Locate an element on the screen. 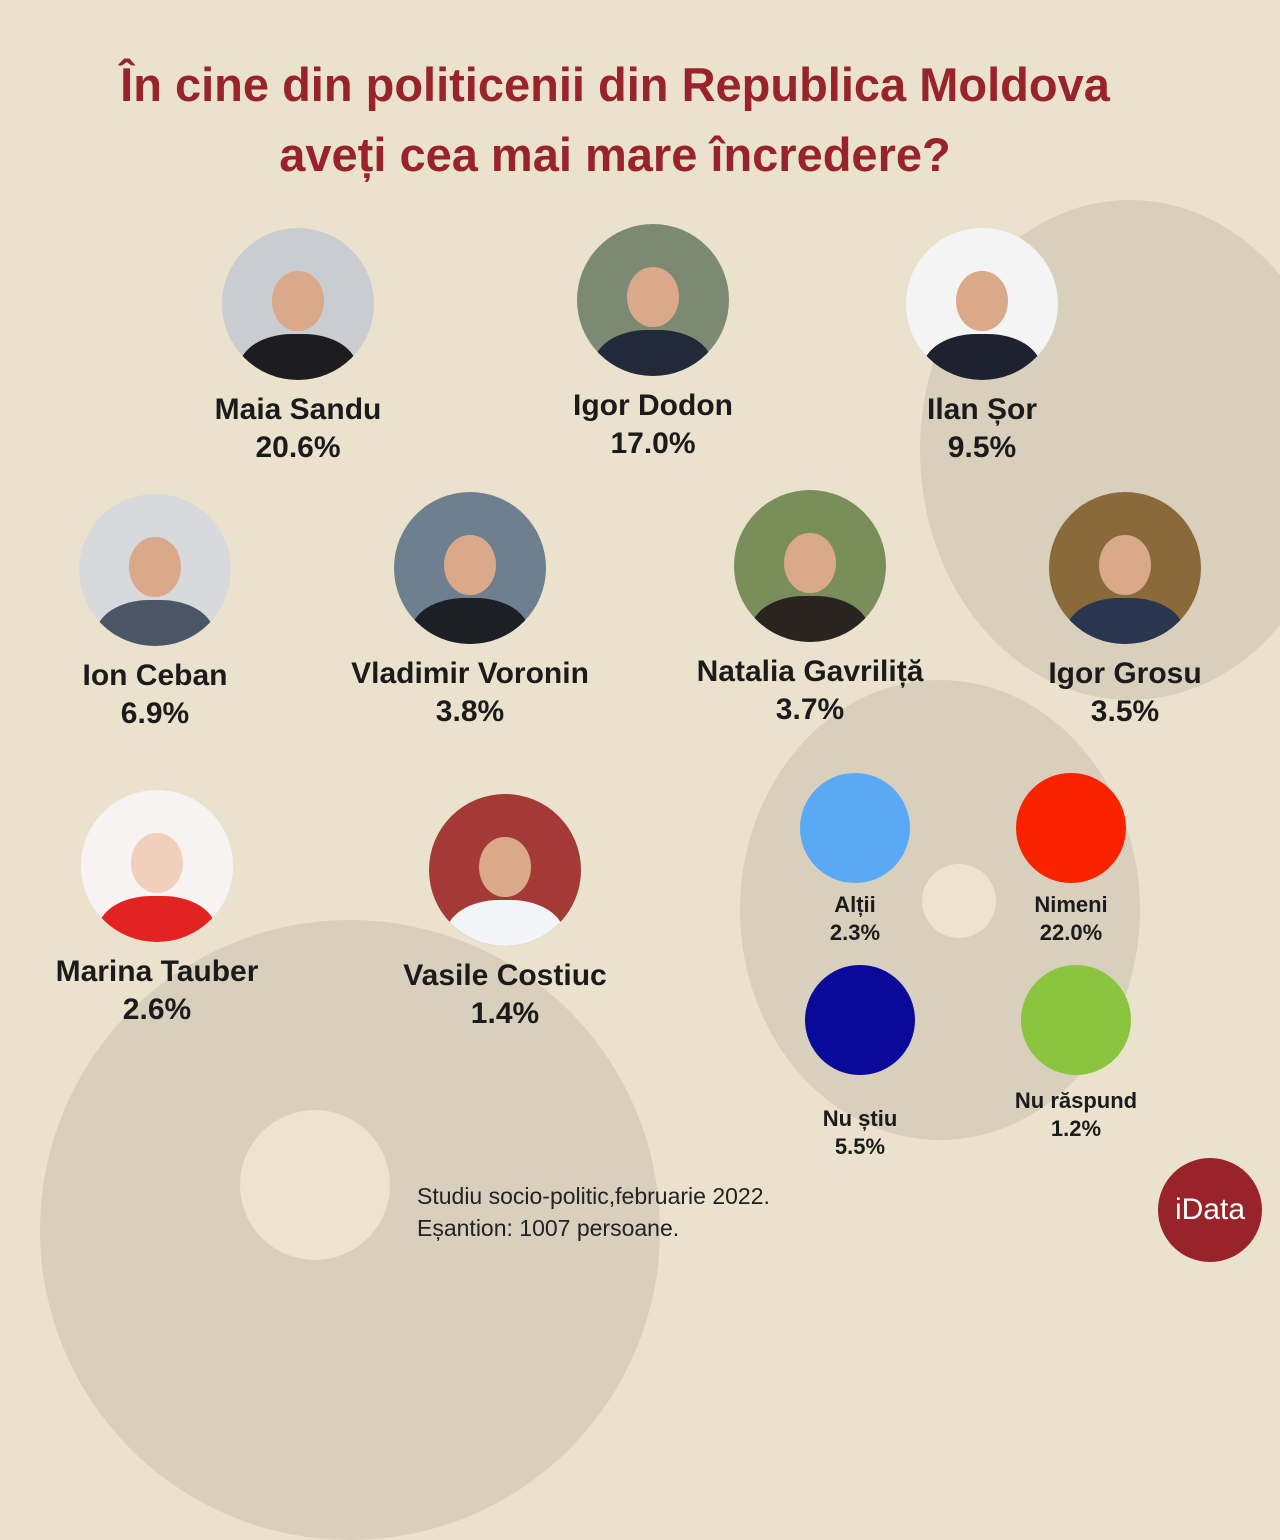  option-percent: 22.0% is located at coordinates (1071, 932).